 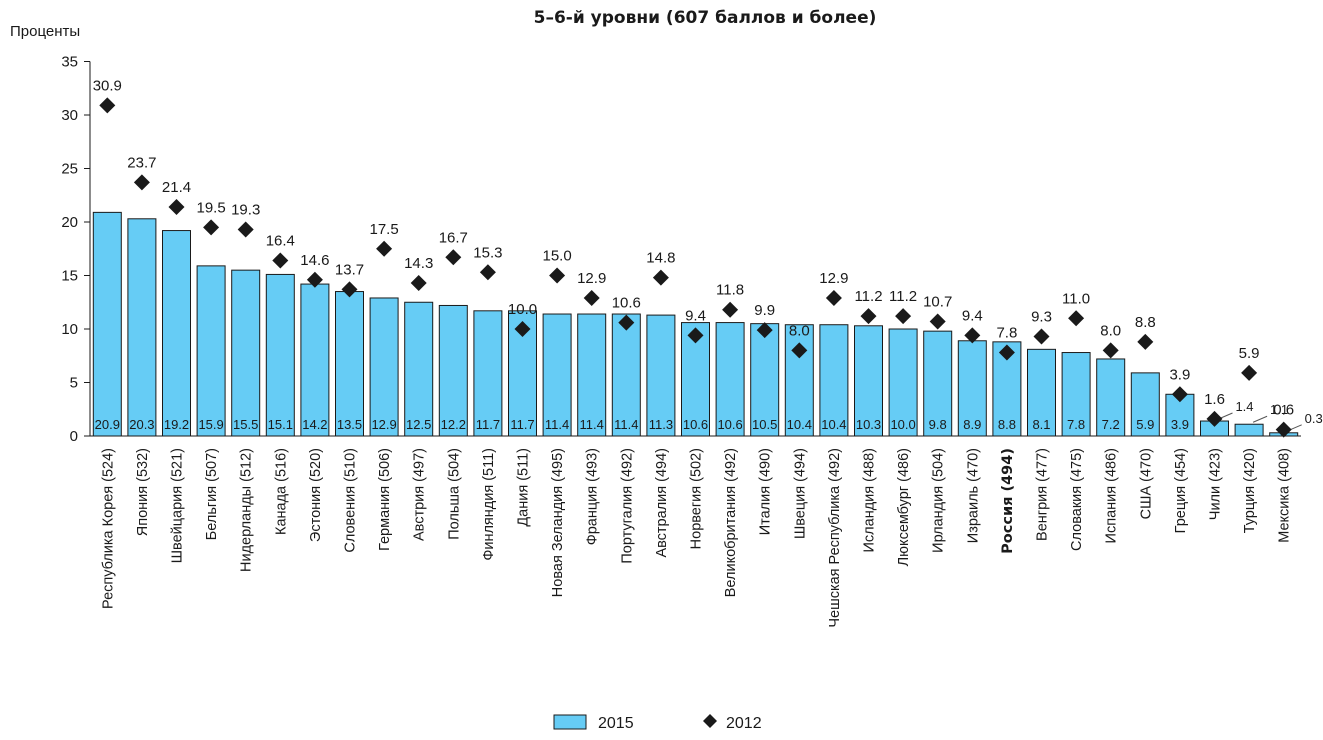 What do you see at coordinates (730, 290) in the screenshot?
I see `marker-value-label: 11.8` at bounding box center [730, 290].